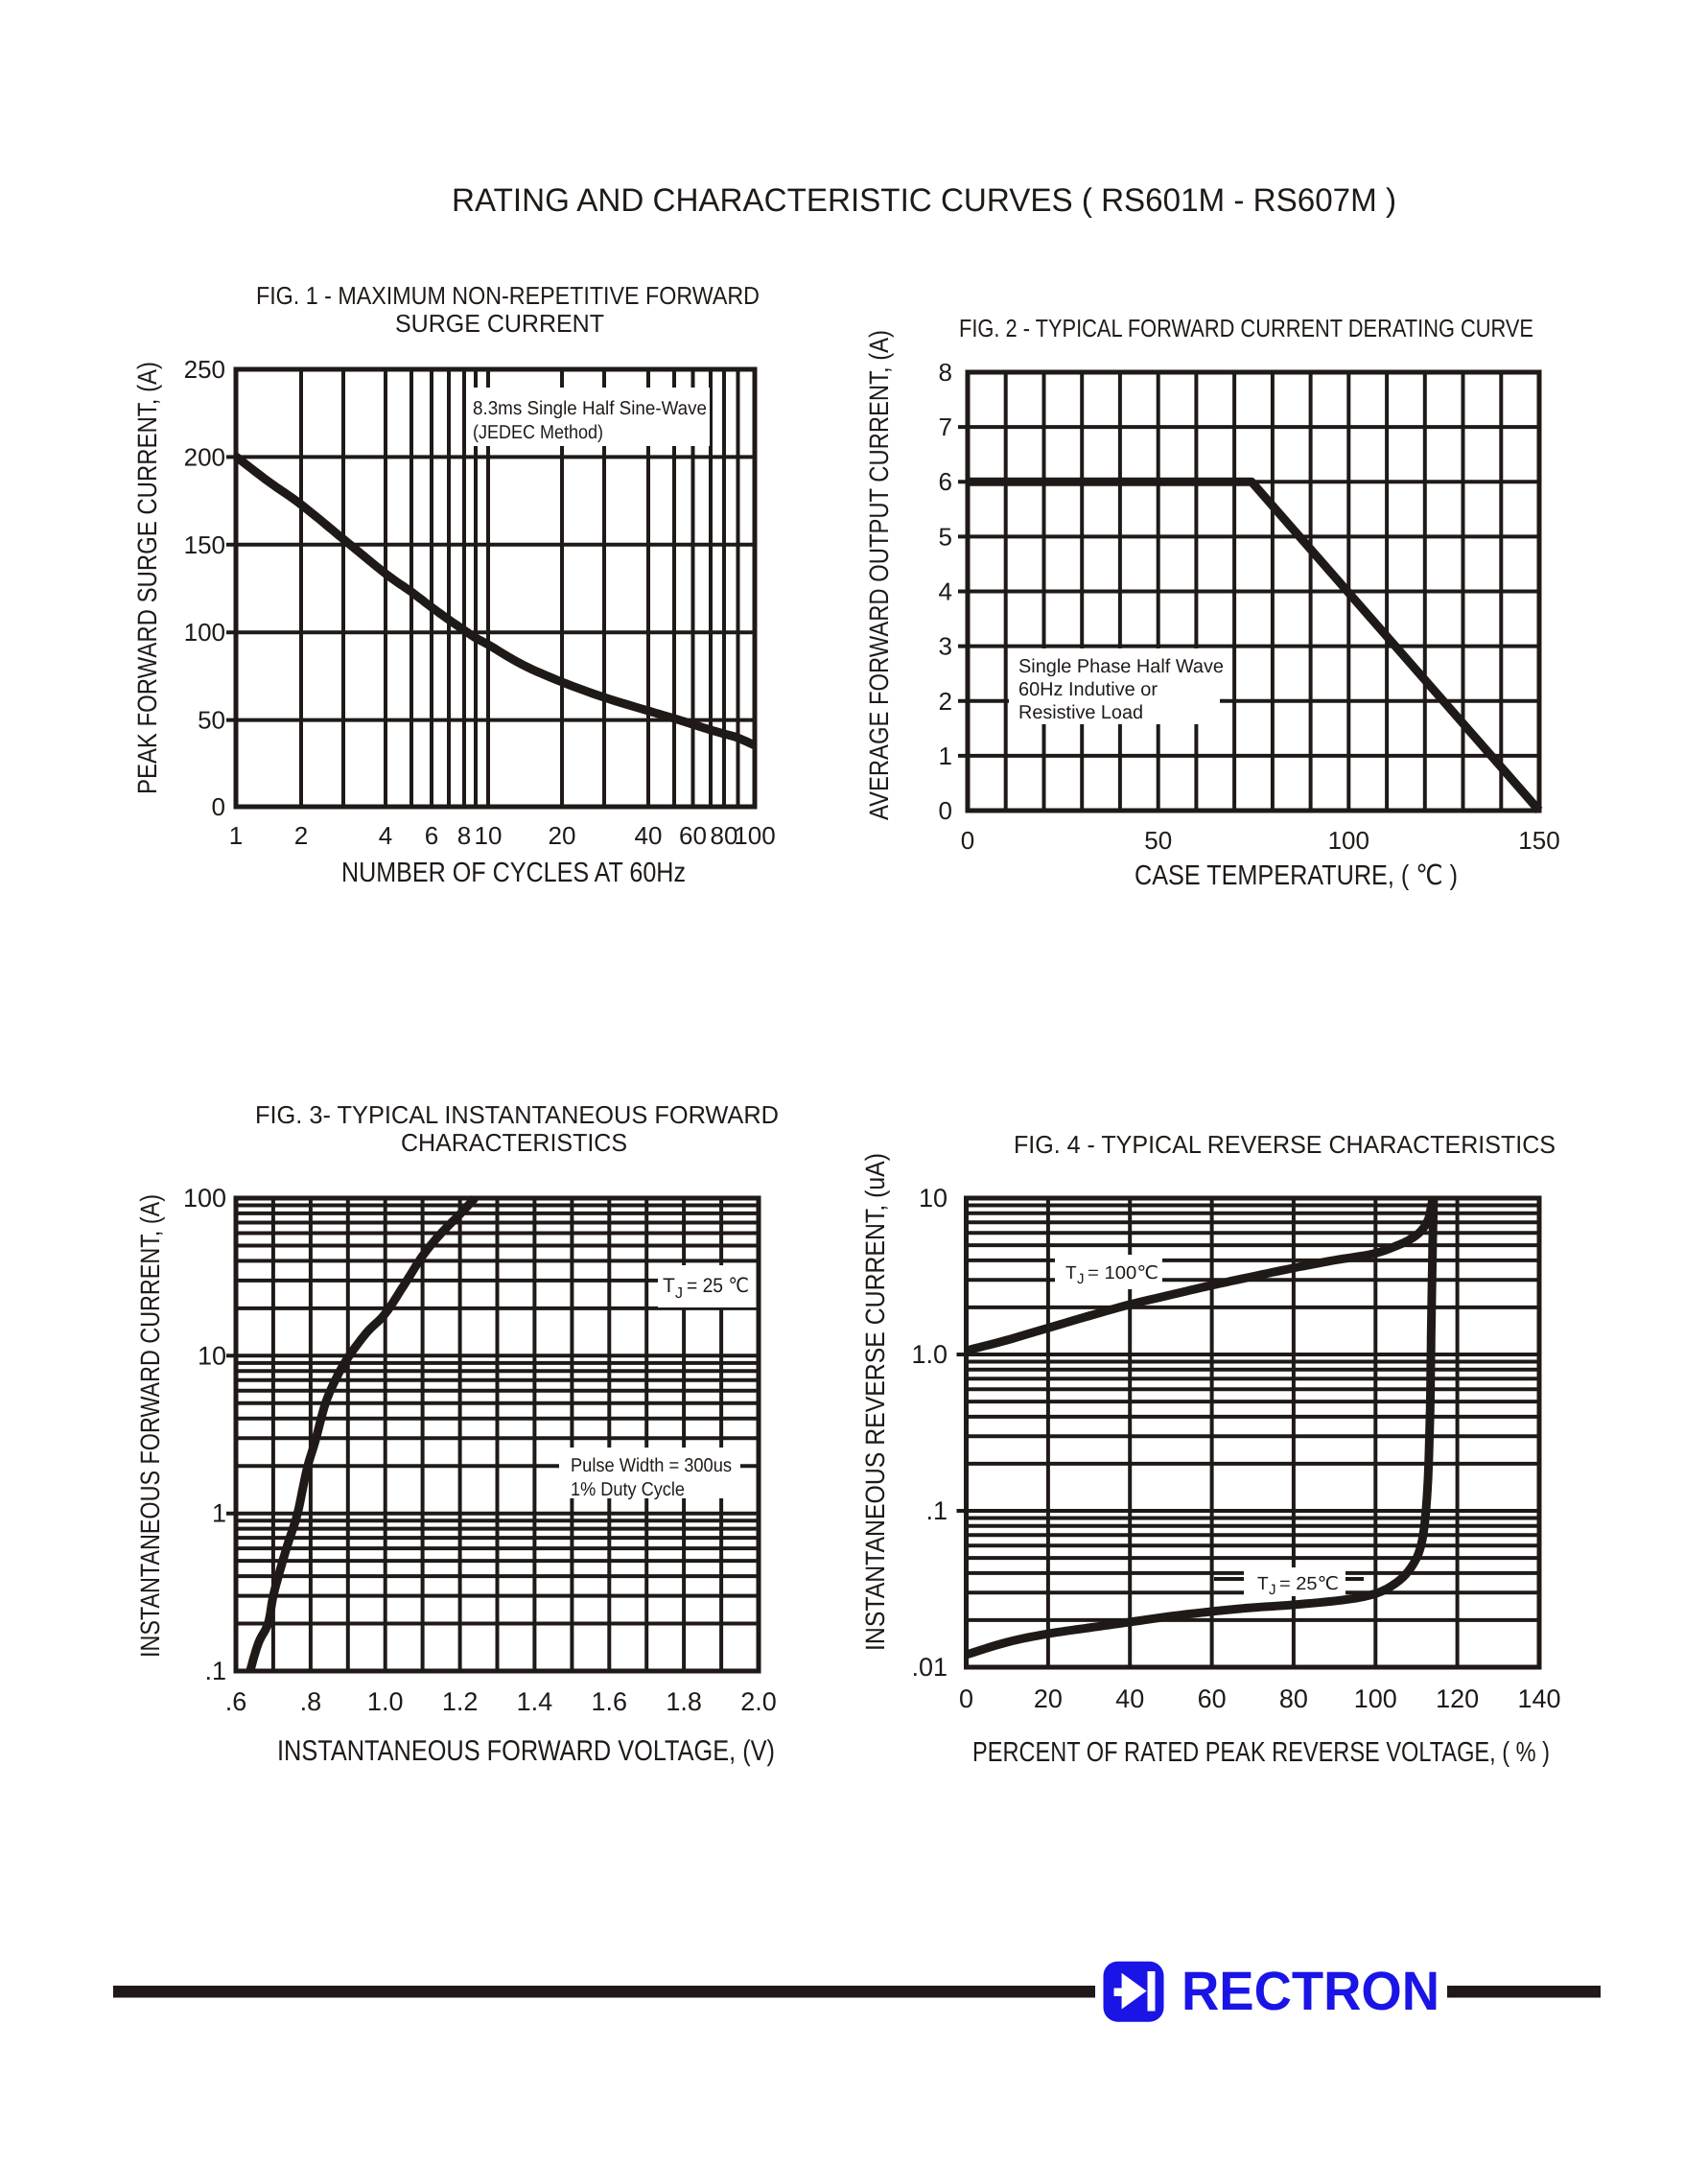 Image resolution: width=1708 pixels, height=2166 pixels. What do you see at coordinates (946, 646) in the screenshot?
I see `svg-text: 3` at bounding box center [946, 646].